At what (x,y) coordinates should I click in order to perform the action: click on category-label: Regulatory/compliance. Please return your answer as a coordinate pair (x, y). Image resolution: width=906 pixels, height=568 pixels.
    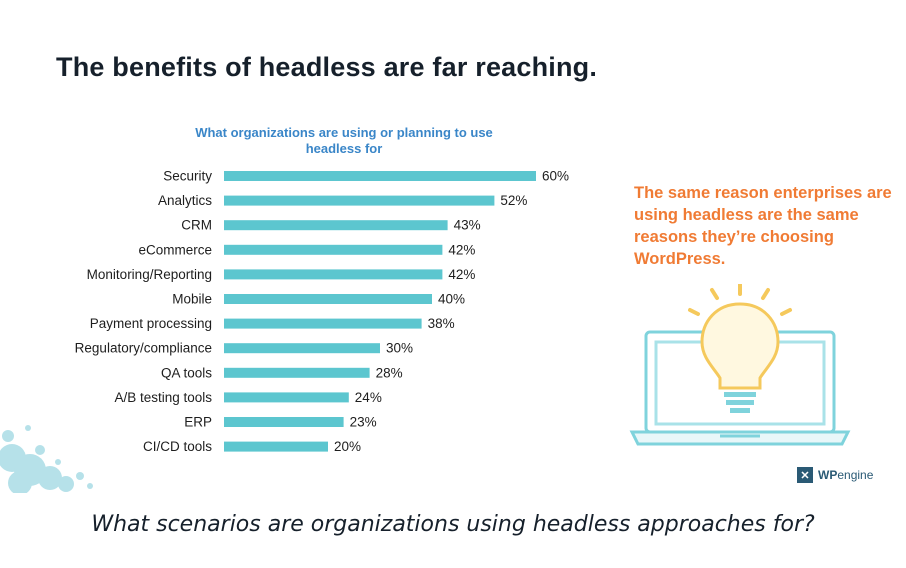
    Looking at the image, I should click on (143, 348).